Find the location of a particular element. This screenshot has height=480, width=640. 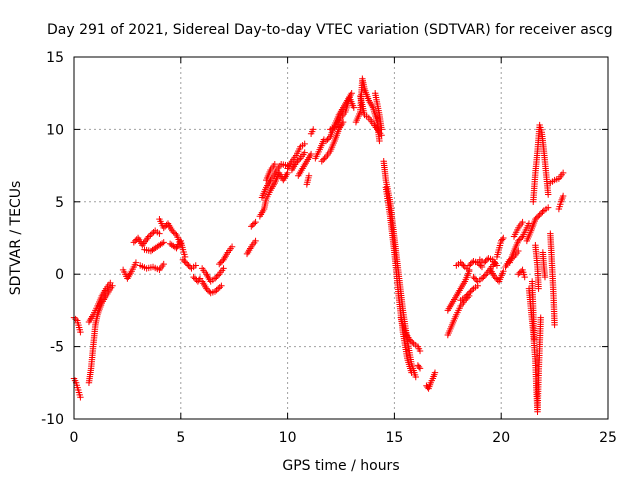

x-tick-label: 10 is located at coordinates (288, 438).